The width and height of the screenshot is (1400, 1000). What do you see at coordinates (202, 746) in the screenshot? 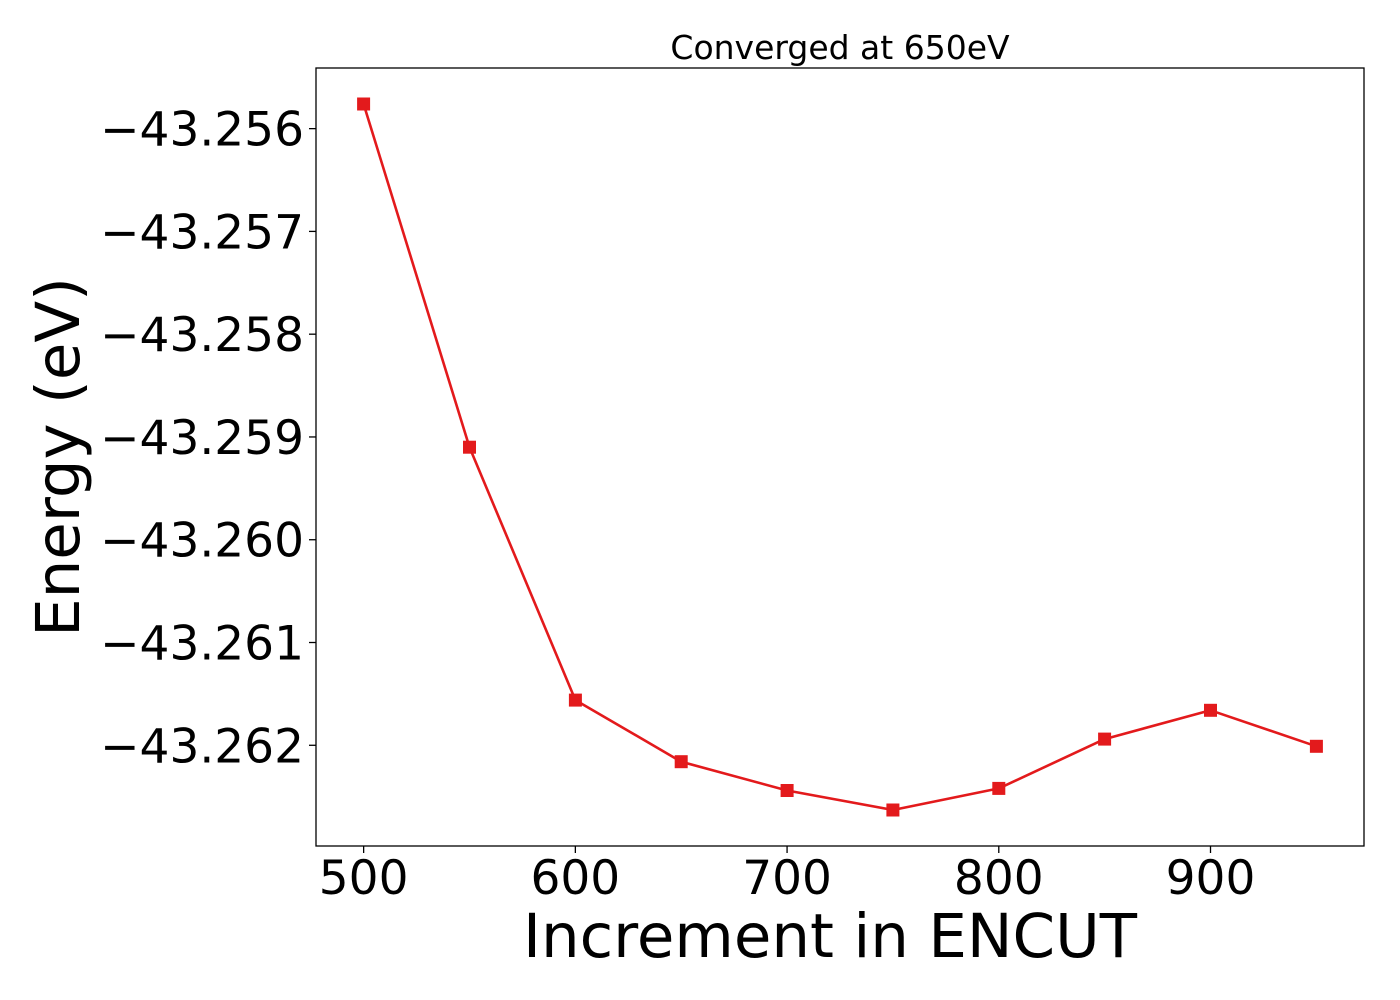
I see `y-tick-label: −43.262` at bounding box center [202, 746].